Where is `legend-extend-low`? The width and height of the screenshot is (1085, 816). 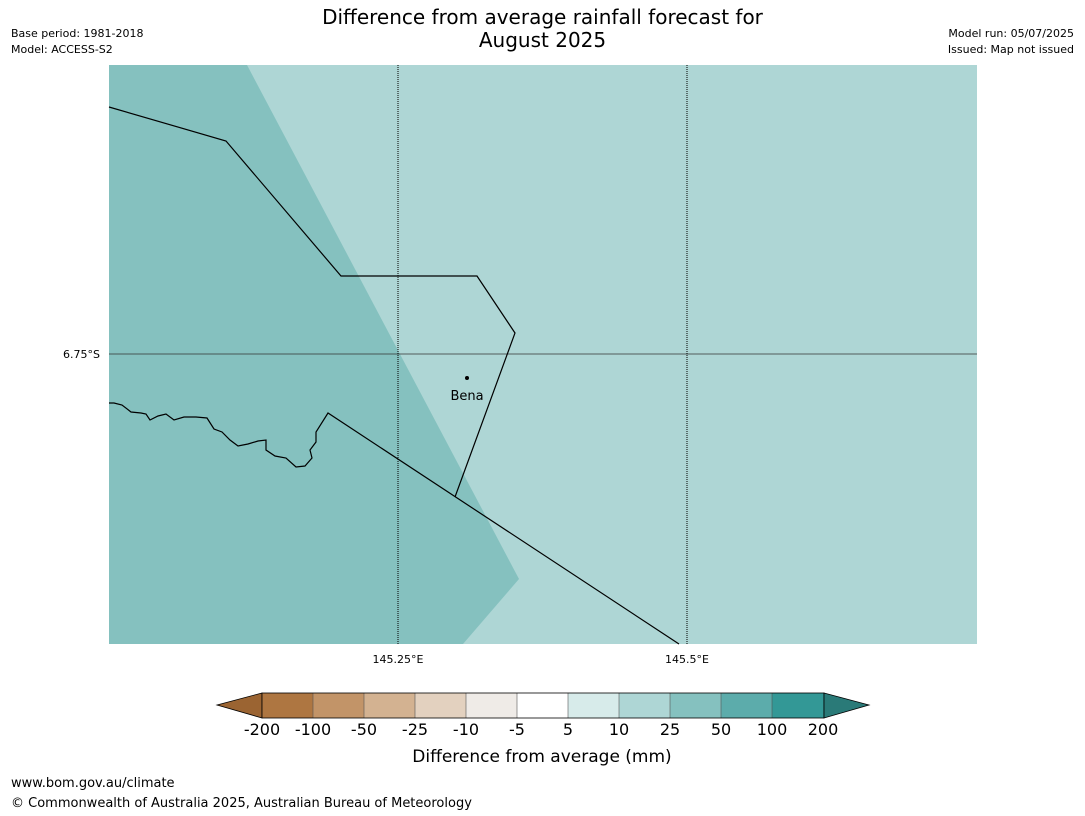
legend-extend-low is located at coordinates (239, 705).